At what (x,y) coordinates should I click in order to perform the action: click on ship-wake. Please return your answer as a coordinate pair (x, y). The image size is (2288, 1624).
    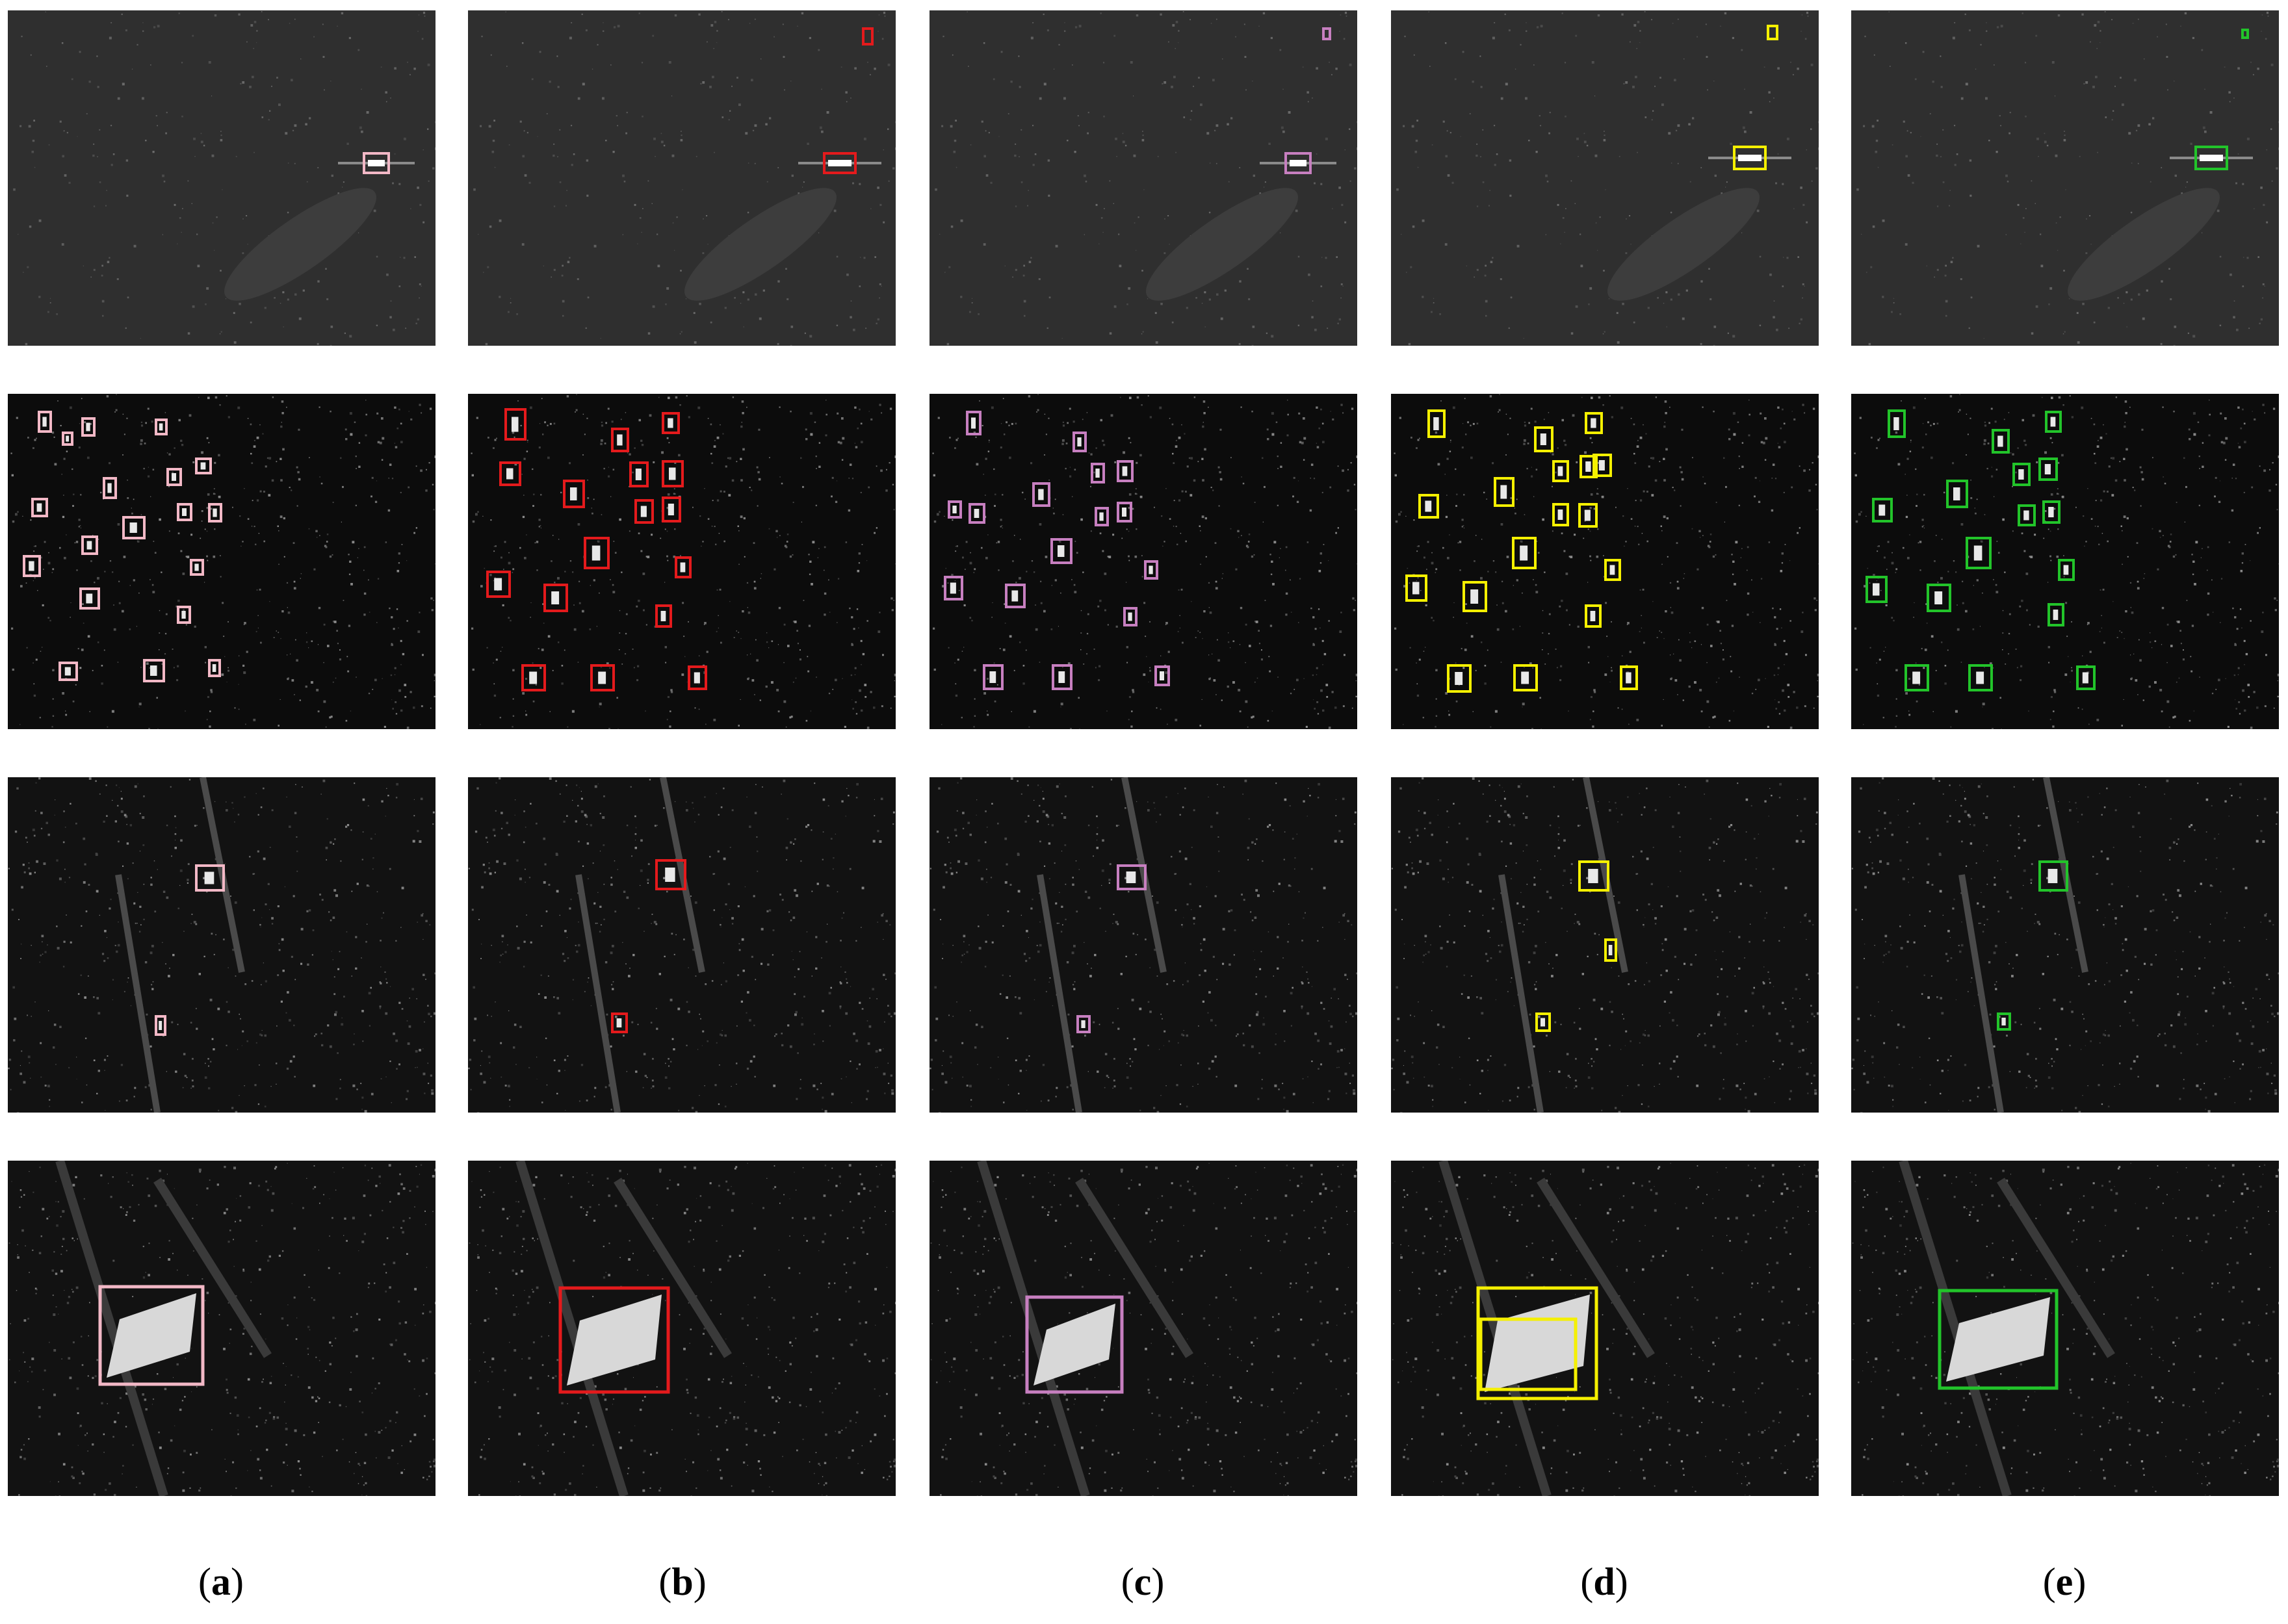
    Looking at the image, I should click on (1683, 244).